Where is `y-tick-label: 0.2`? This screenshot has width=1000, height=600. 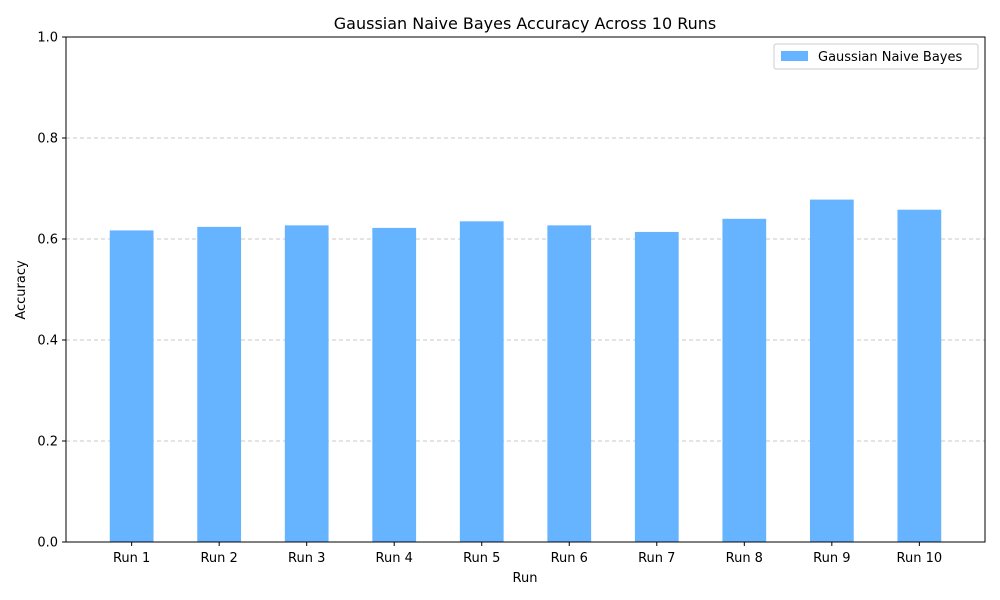
y-tick-label: 0.2 is located at coordinates (47, 442).